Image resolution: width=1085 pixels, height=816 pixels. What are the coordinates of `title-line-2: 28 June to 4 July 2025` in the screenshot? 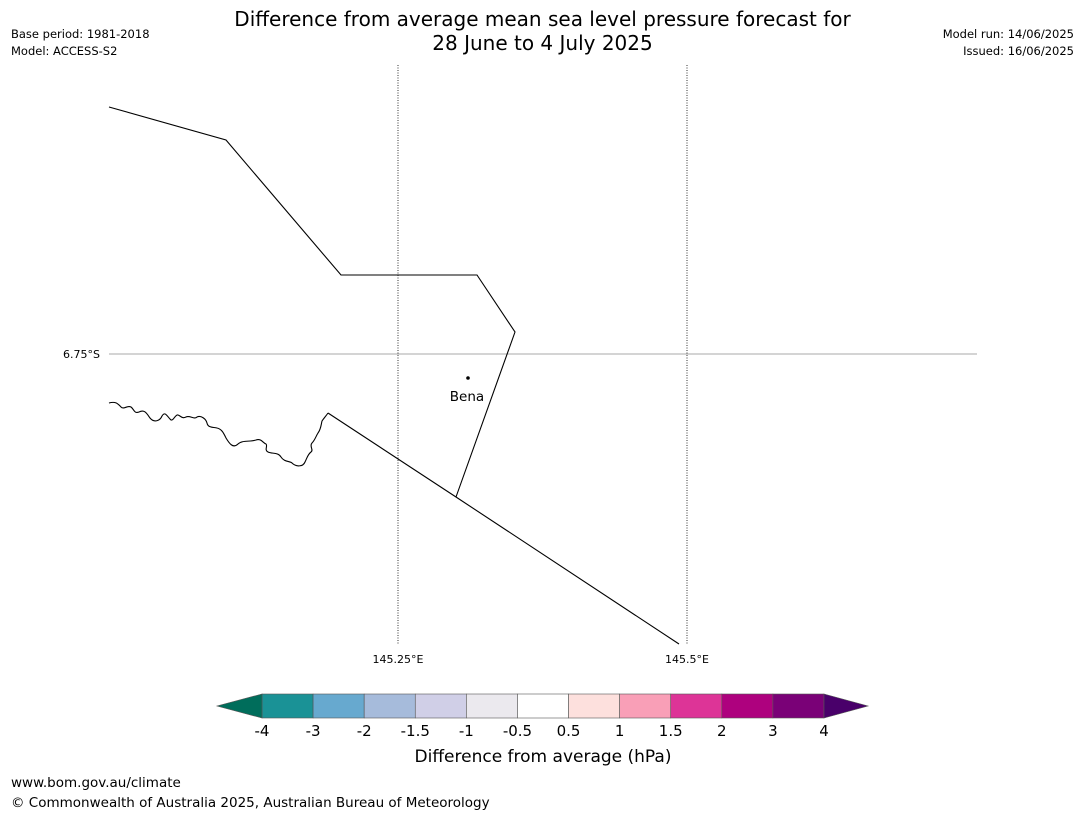 It's located at (542, 43).